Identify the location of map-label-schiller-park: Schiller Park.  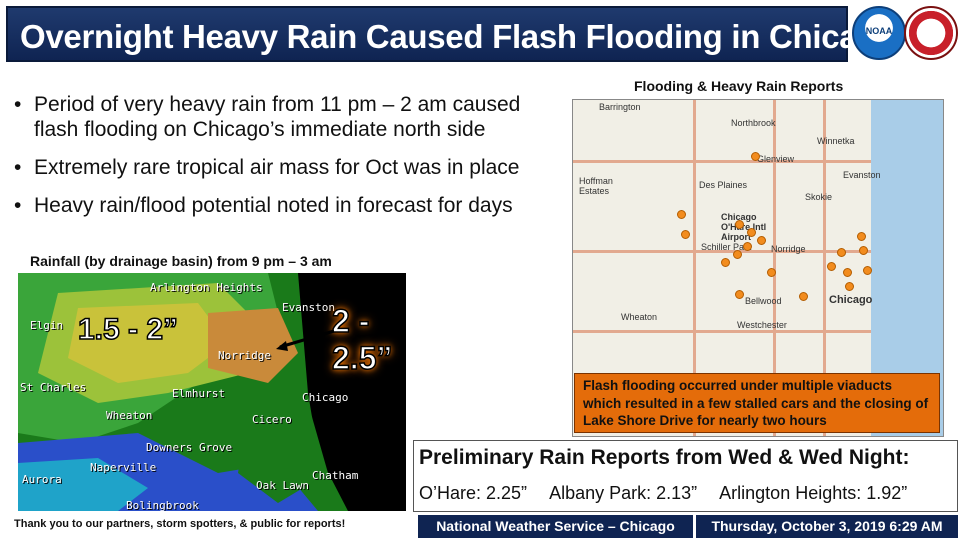
(726, 247).